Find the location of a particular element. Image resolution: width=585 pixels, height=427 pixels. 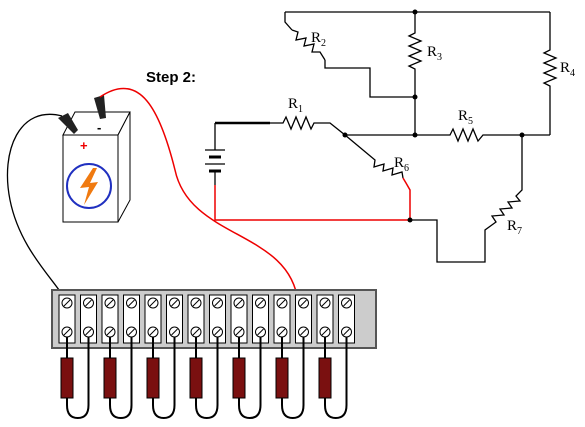

resistor-r7 is located at coordinates (466, 199).